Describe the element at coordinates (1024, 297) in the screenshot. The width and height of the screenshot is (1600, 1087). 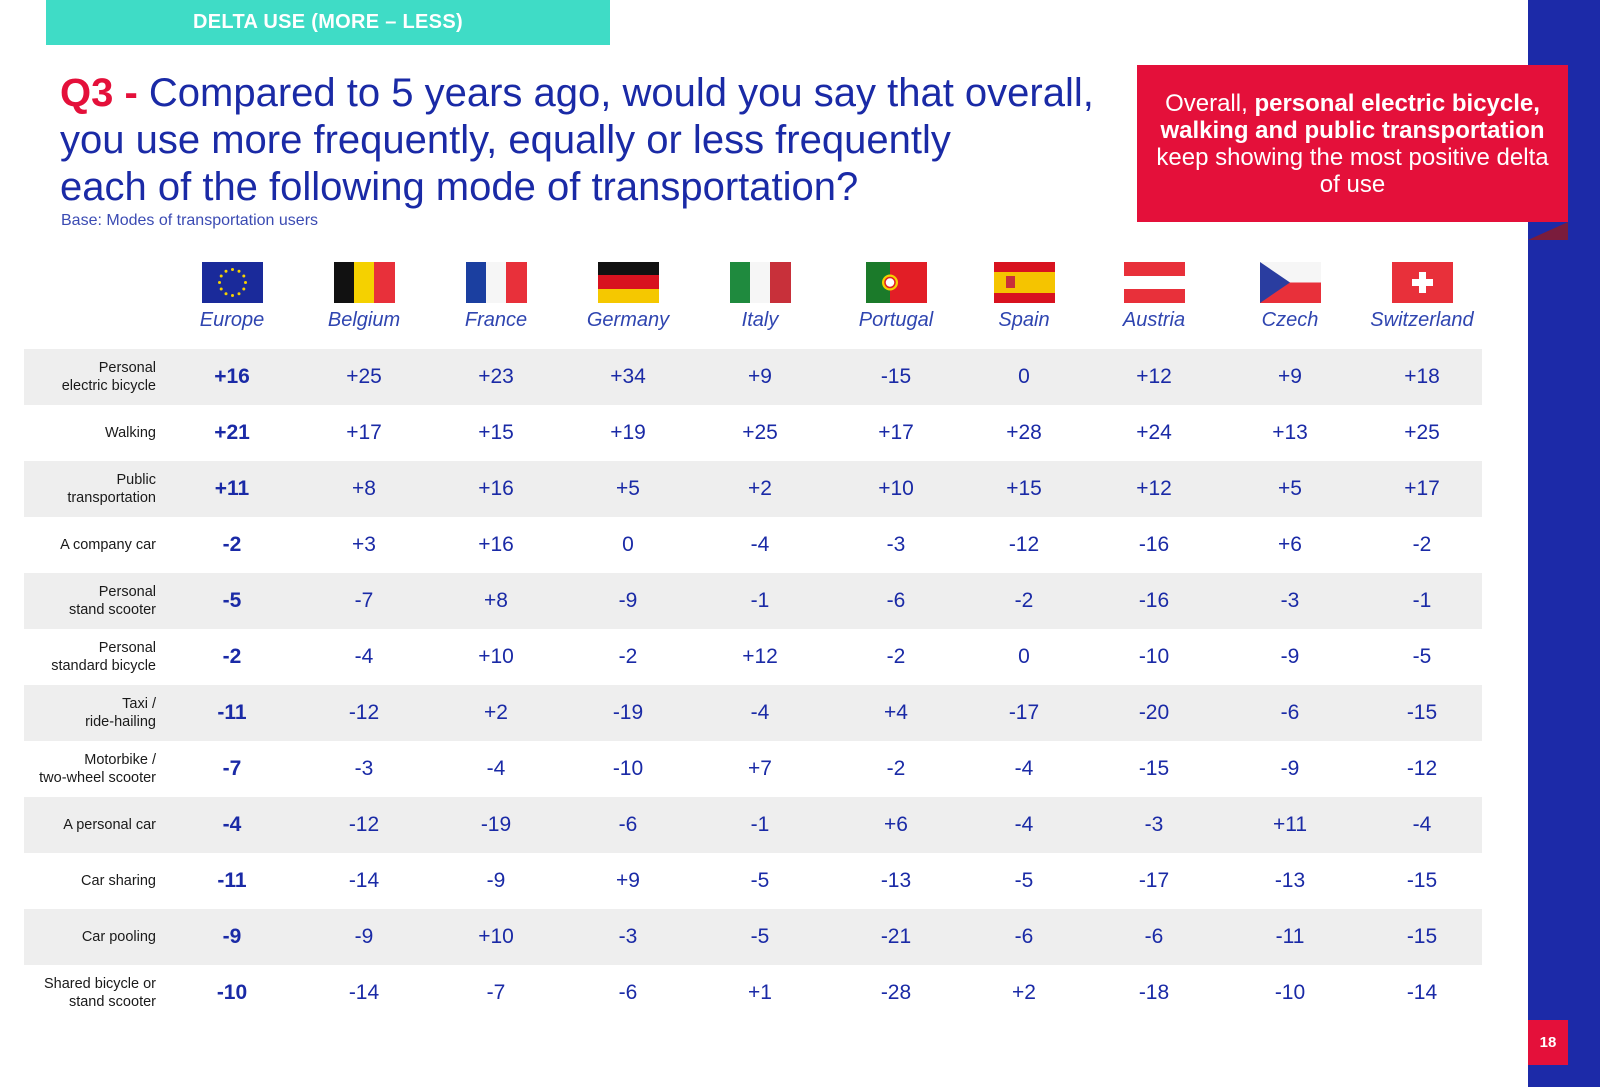
I see `country-header-spain: Spain` at that location.